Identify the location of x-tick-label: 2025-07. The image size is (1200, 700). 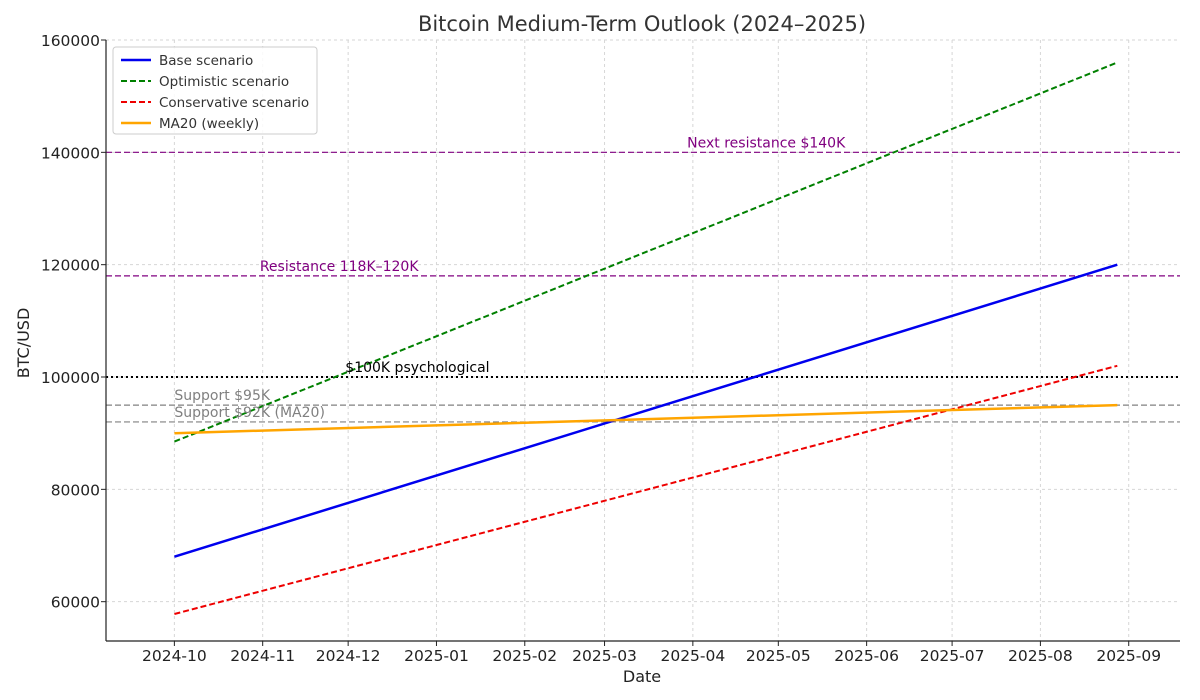
(952, 656).